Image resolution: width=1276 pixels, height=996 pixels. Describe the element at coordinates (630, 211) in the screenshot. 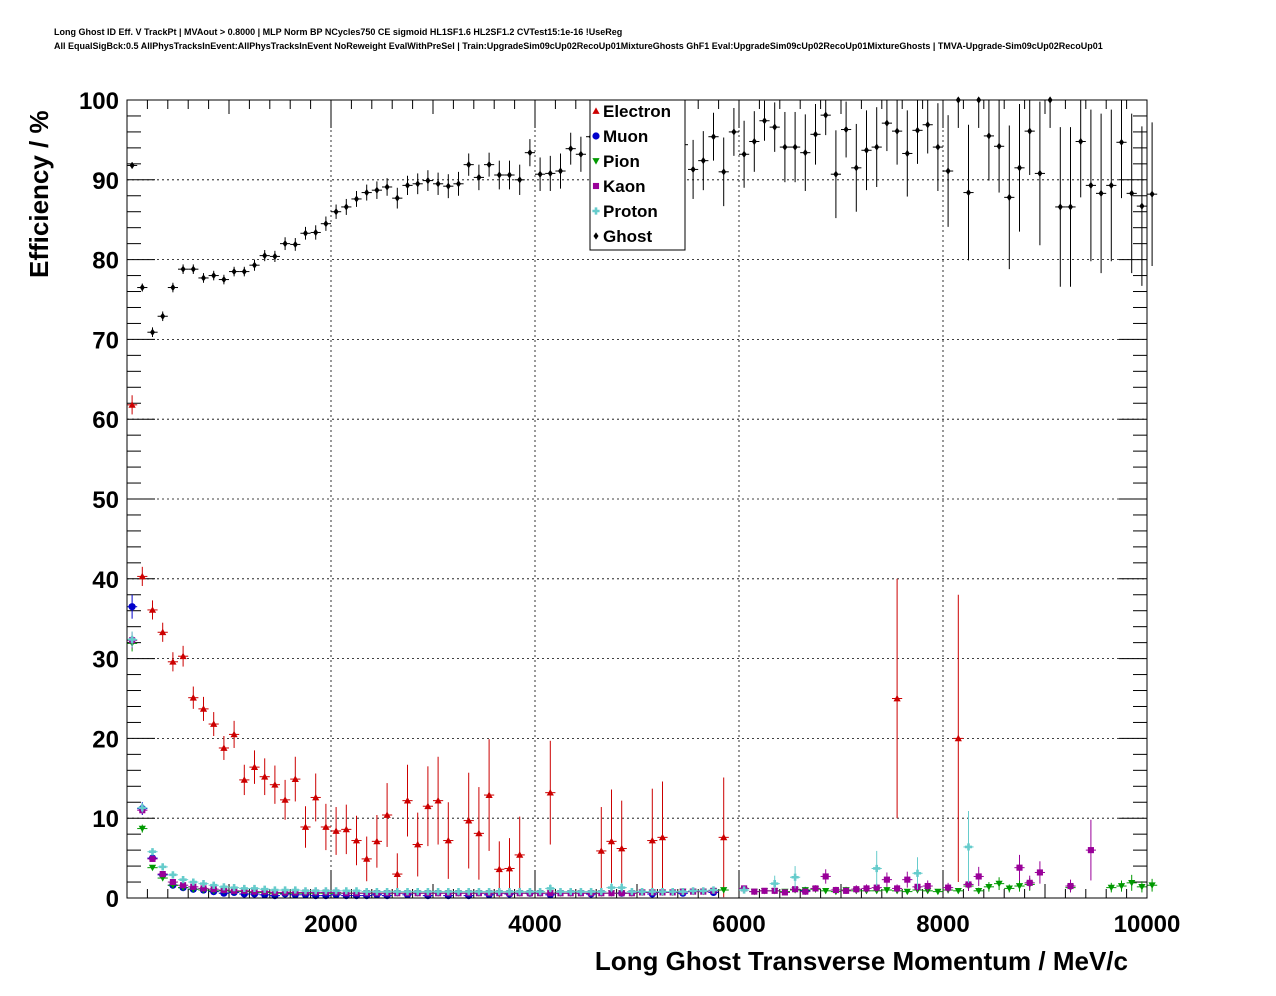

I see `legend-label-proton: Proton` at that location.